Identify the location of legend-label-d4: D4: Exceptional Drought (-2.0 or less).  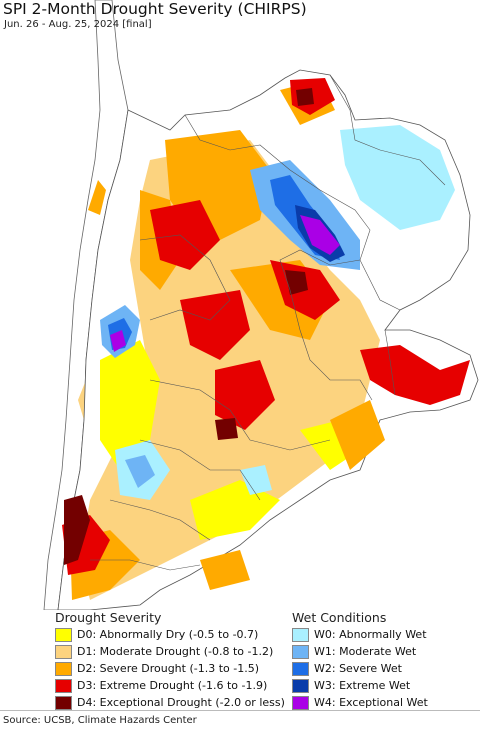
(181, 702).